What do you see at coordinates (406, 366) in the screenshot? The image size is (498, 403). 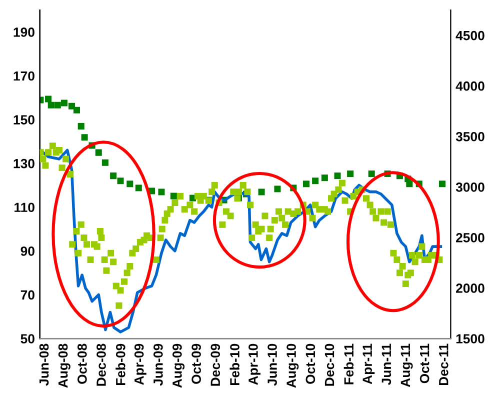 I see `x-tick-label: Aug-11` at bounding box center [406, 366].